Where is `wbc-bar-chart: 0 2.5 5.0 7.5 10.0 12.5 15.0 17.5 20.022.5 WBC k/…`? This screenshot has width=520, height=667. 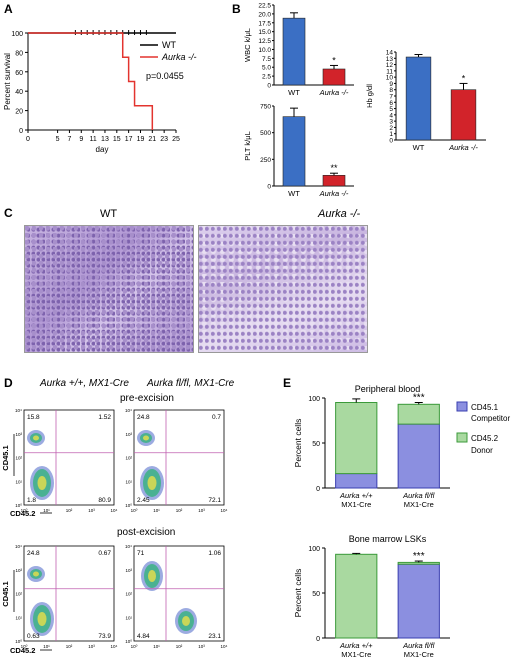 wbc-bar-chart: 0 2.5 5.0 7.5 10.0 12.5 15.0 17.5 20.022.5 WBC k/… is located at coordinates (298, 50).